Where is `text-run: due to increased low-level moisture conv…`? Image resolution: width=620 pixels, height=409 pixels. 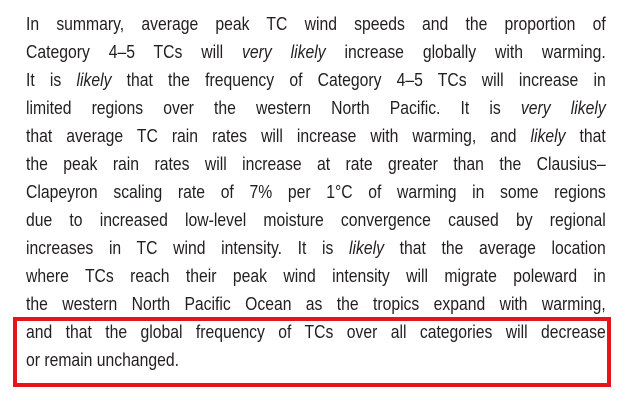 text-run: due to increased low-level moisture conv… is located at coordinates (316, 219).